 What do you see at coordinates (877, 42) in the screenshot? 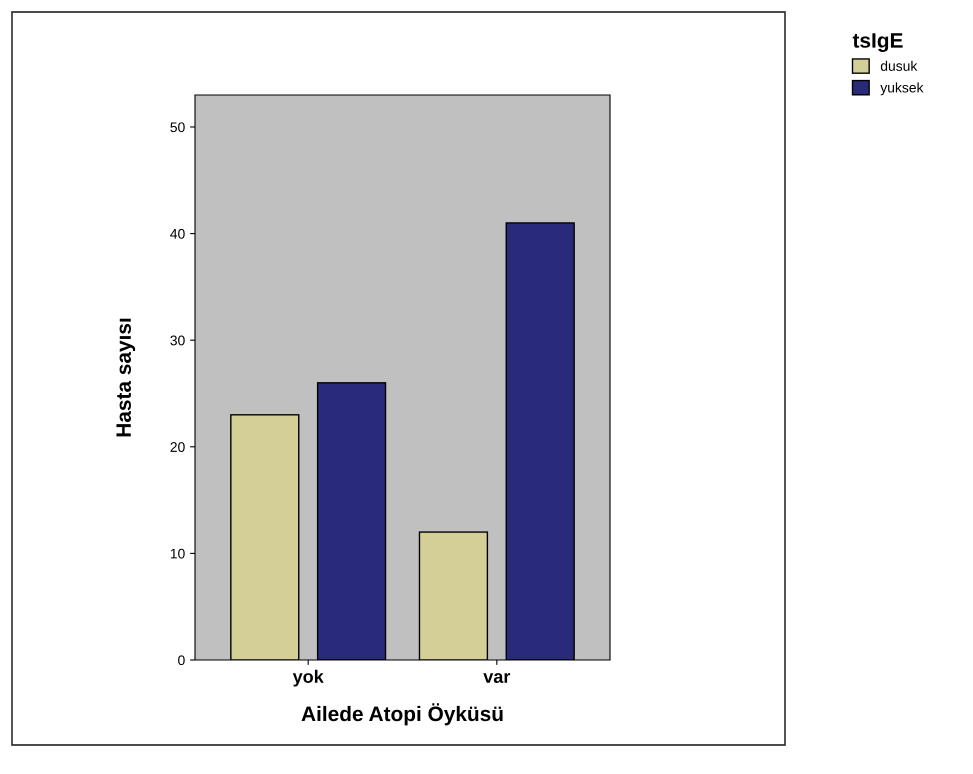
I see `legend-title: tsIgE` at bounding box center [877, 42].